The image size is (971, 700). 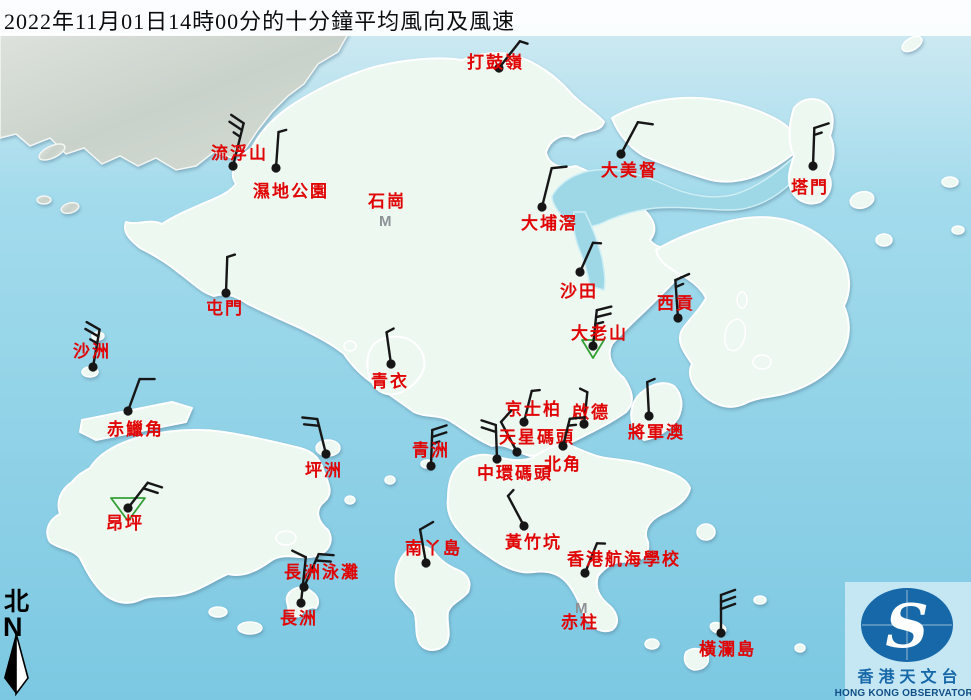 I want to click on station-label-kings-park: 京士柏, so click(x=533, y=409).